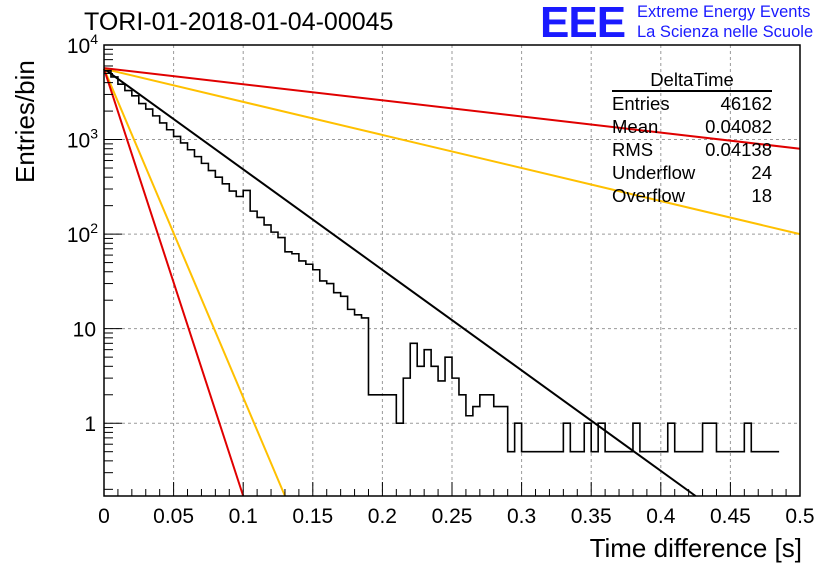  Describe the element at coordinates (761, 172) in the screenshot. I see `stats-value: 24` at that location.